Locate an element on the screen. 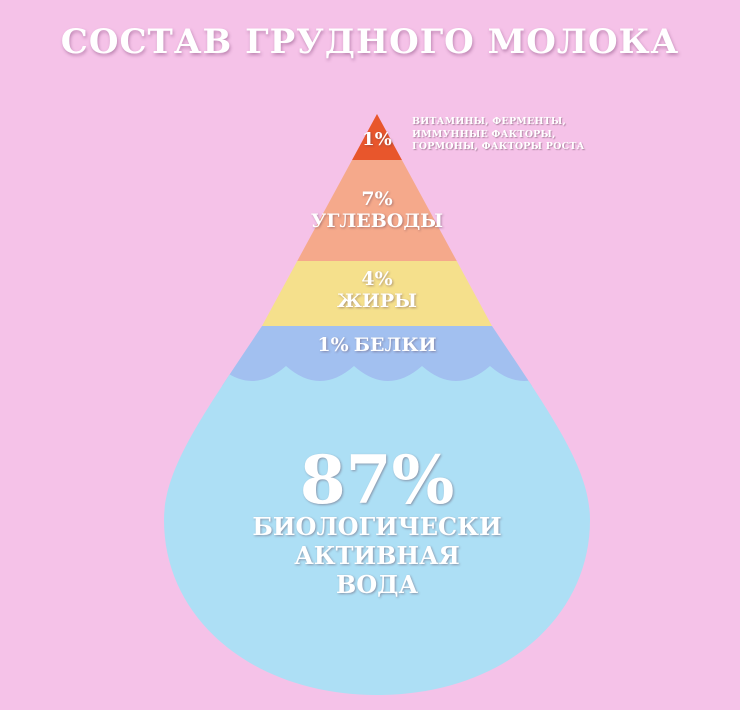 Image resolution: width=740 pixels, height=710 pixels. note-line: ВИТАМИНЫ, ФЕРМЕНТЫ, is located at coordinates (489, 121).